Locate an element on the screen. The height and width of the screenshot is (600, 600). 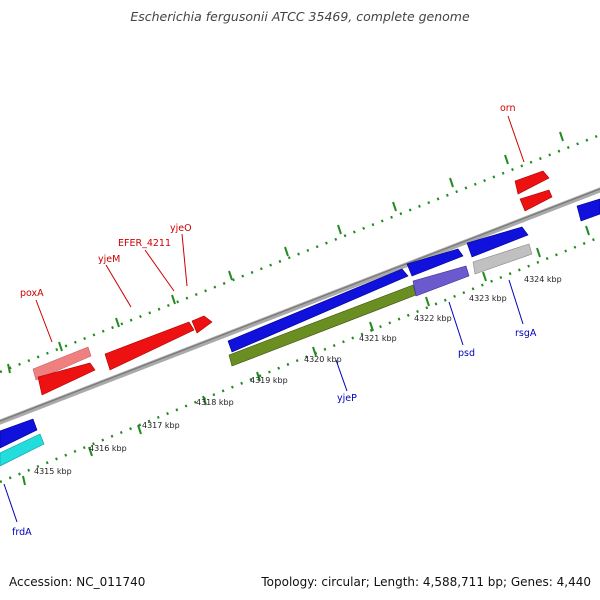
leader-yjeP is located at coordinates (341, 375).